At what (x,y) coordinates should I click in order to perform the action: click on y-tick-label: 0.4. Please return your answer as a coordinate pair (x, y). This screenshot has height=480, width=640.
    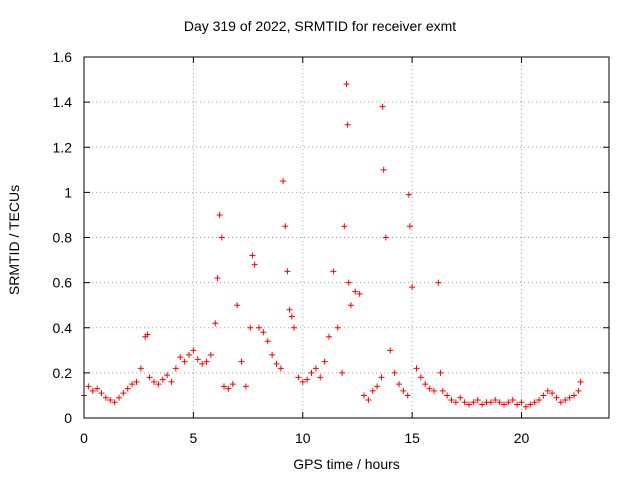
    Looking at the image, I should click on (63, 328).